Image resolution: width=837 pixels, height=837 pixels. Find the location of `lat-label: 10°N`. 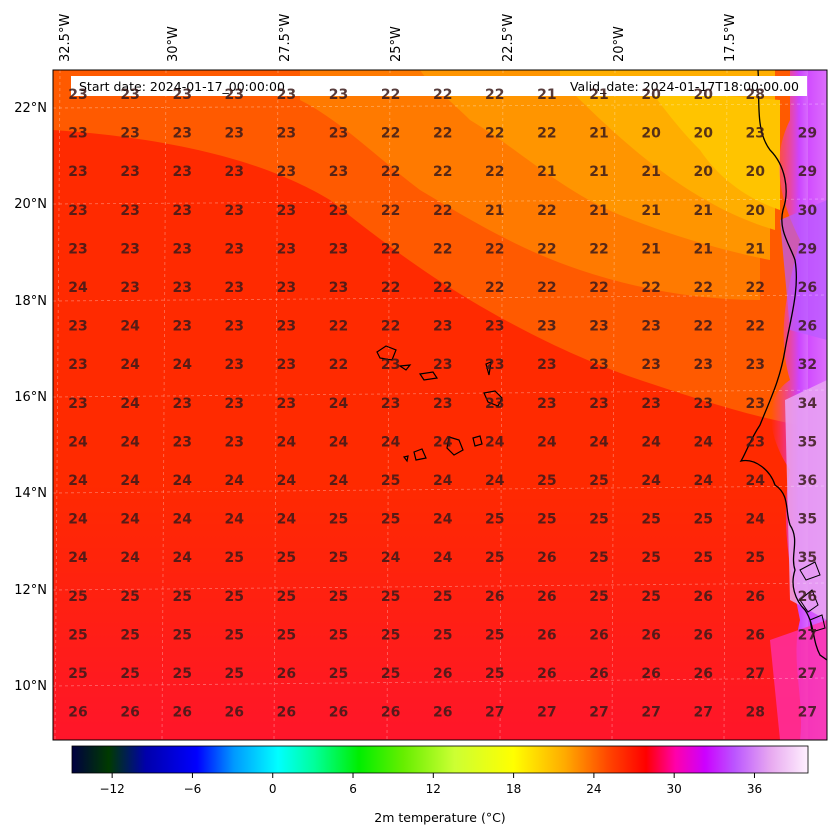

lat-label: 10°N is located at coordinates (30, 686).